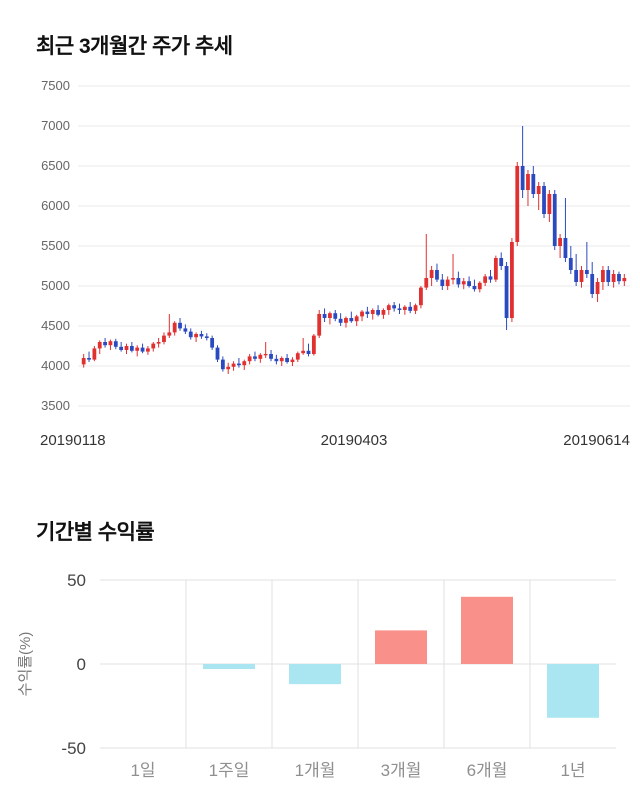  I want to click on bar-1년, so click(573, 691).